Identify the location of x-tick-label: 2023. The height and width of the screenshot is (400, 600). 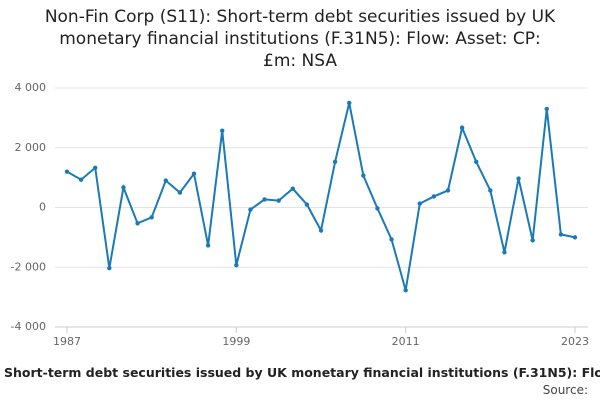
(575, 341).